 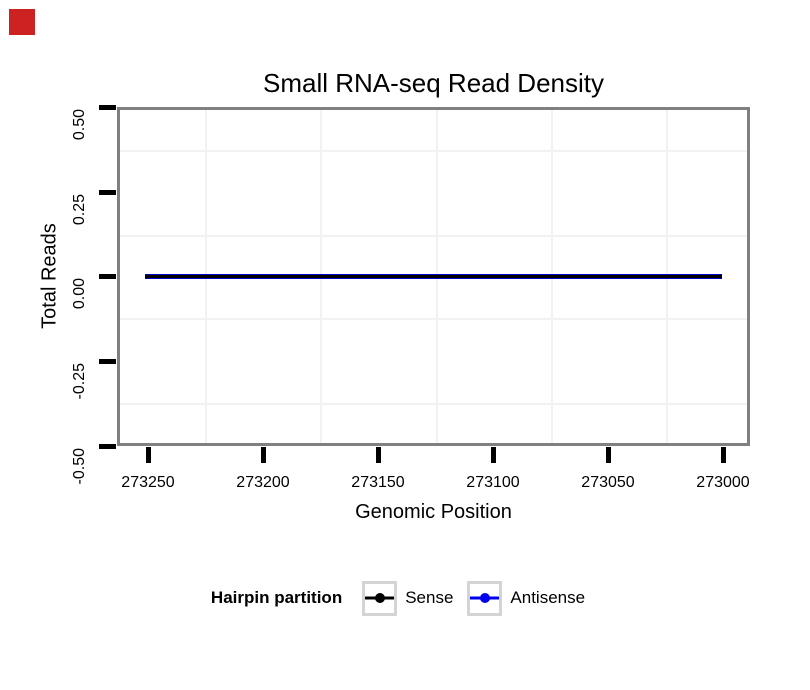 I want to click on red-square-marker, so click(x=22, y=22).